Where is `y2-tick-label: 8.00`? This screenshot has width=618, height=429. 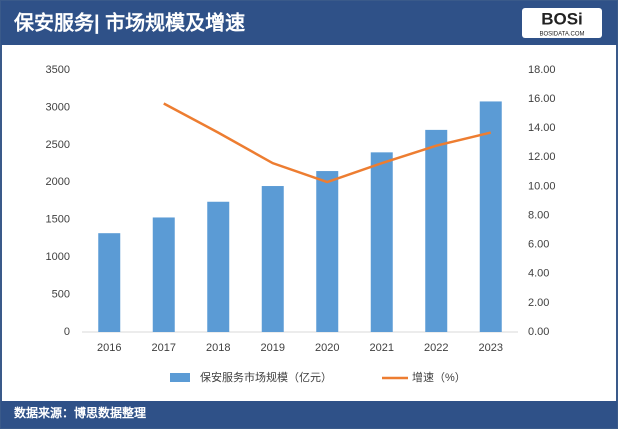 y2-tick-label: 8.00 is located at coordinates (538, 215).